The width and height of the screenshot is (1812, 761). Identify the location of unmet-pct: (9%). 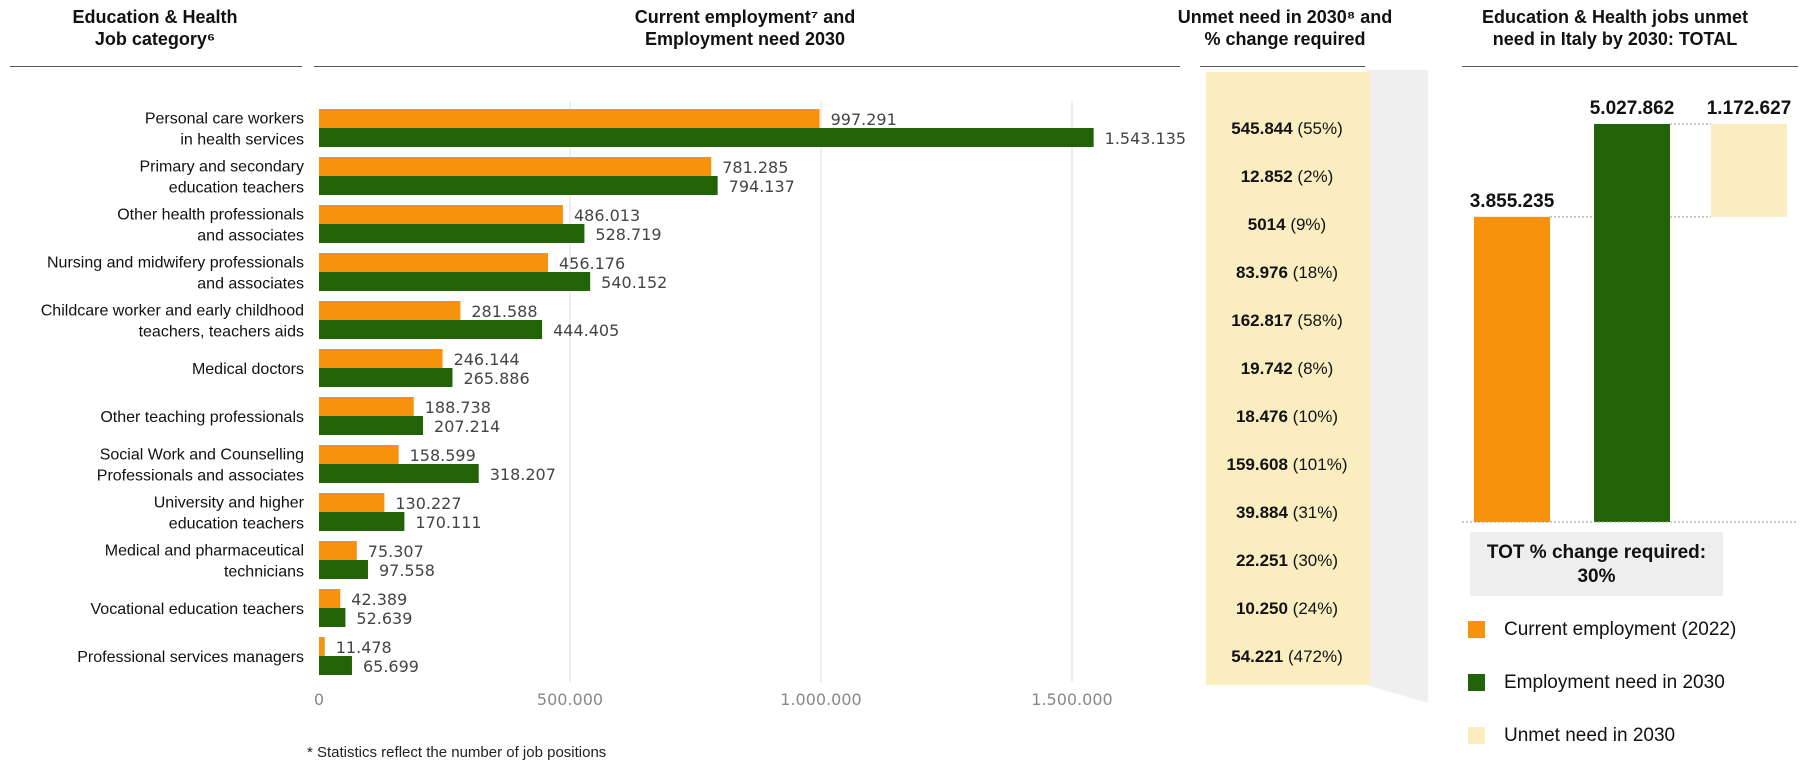
(1306, 224).